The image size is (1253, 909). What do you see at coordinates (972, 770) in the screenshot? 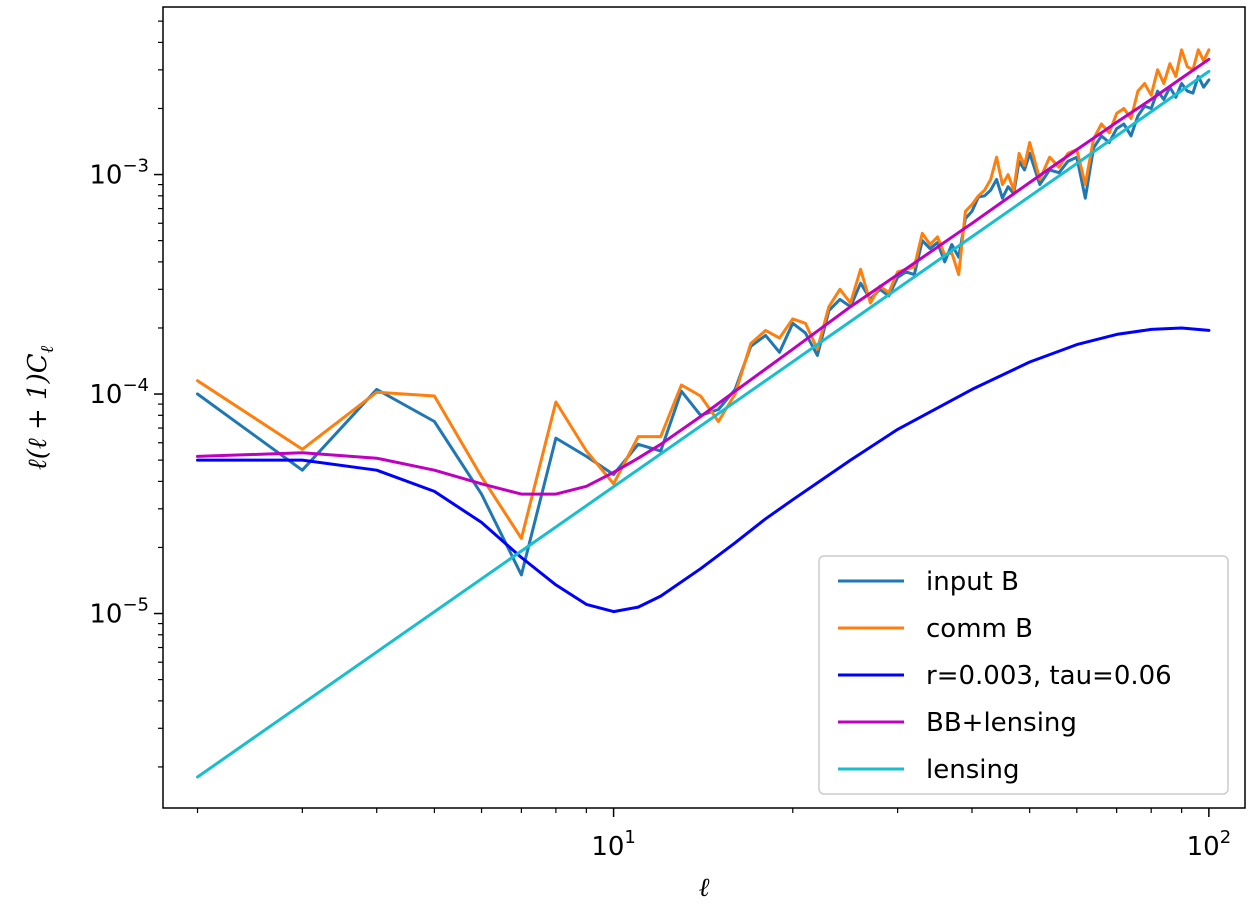
I see `legend-label: lensing` at bounding box center [972, 770].